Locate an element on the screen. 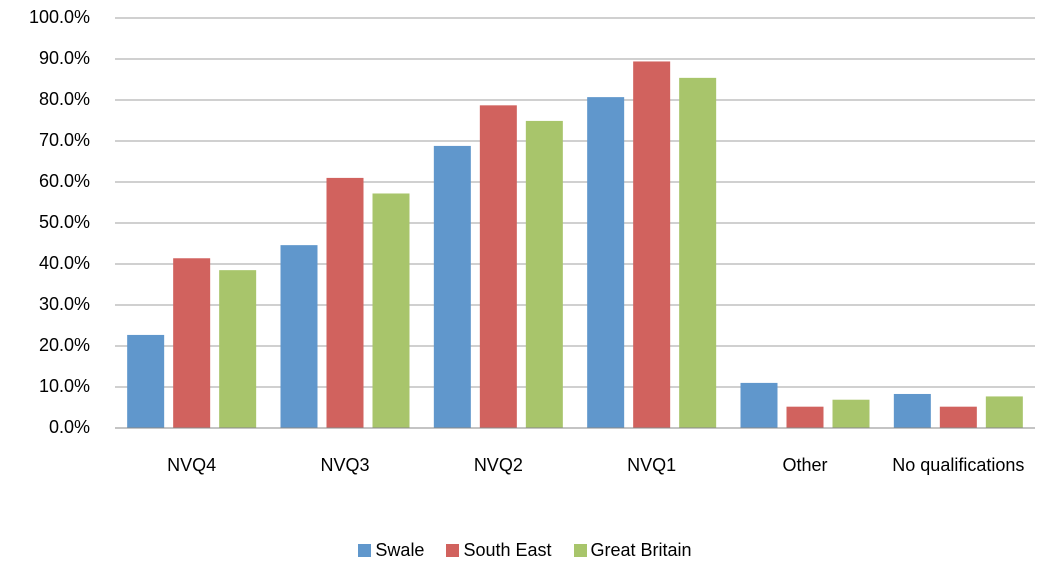 The width and height of the screenshot is (1050, 570). y-tick-label: 0.0% is located at coordinates (69, 427).